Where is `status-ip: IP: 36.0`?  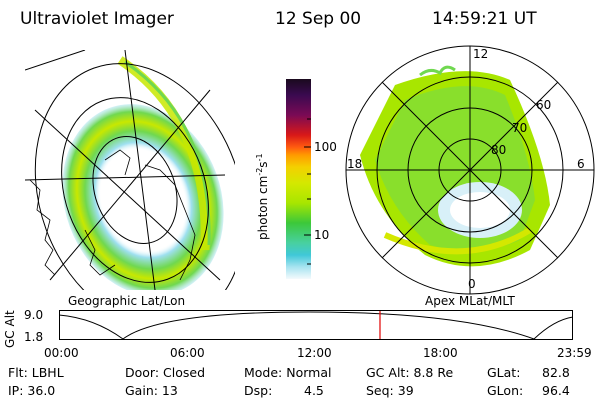 status-ip: IP: 36.0 is located at coordinates (32, 390).